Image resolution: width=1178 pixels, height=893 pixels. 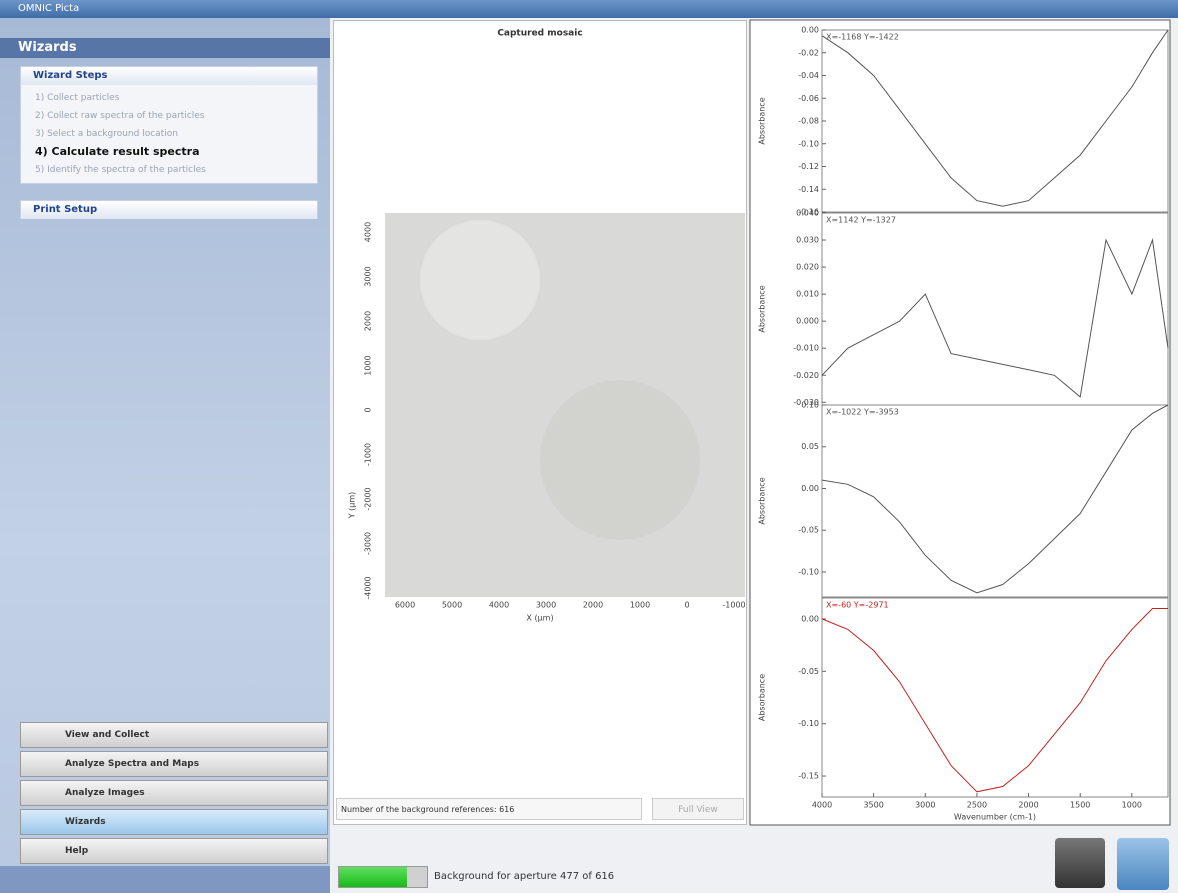 I want to click on y-tick-label: -0.04, so click(x=808, y=75).